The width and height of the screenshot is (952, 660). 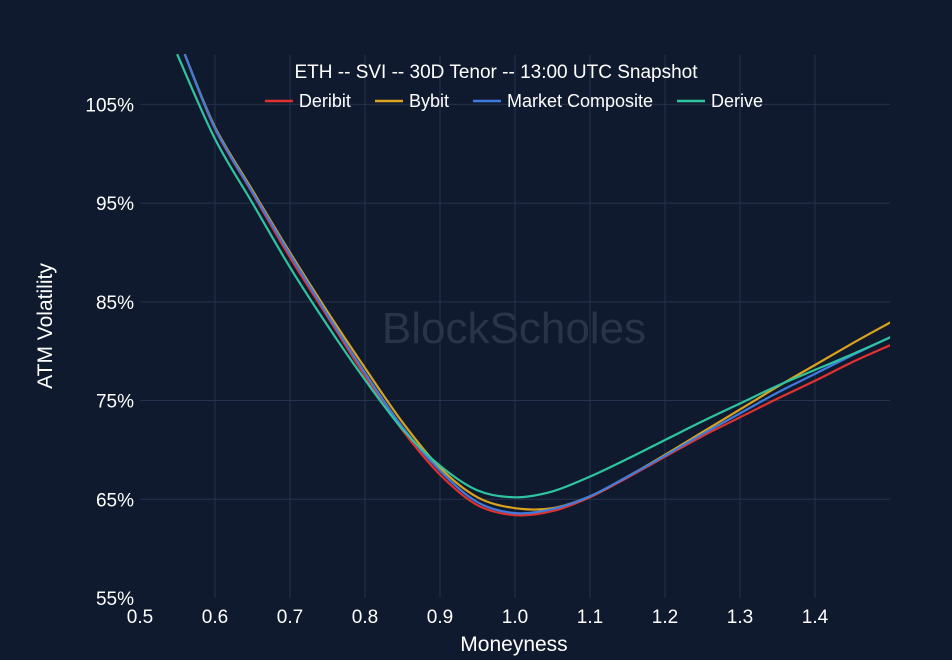 I want to click on y-tick-label: 95%, so click(x=115, y=204).